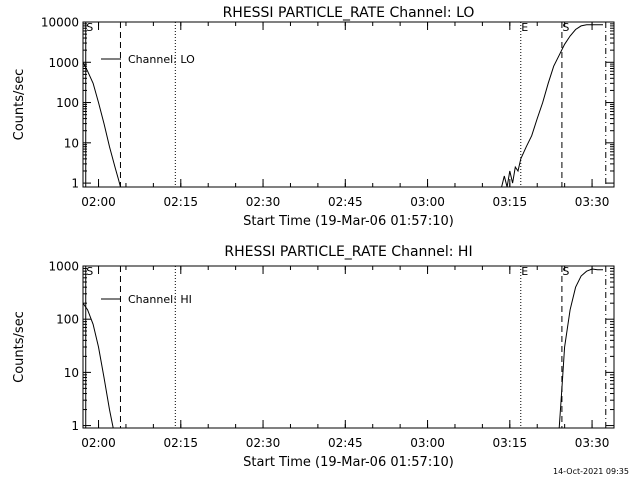 The height and width of the screenshot is (480, 640). What do you see at coordinates (161, 59) in the screenshot?
I see `legend-label: Channel: LO` at bounding box center [161, 59].